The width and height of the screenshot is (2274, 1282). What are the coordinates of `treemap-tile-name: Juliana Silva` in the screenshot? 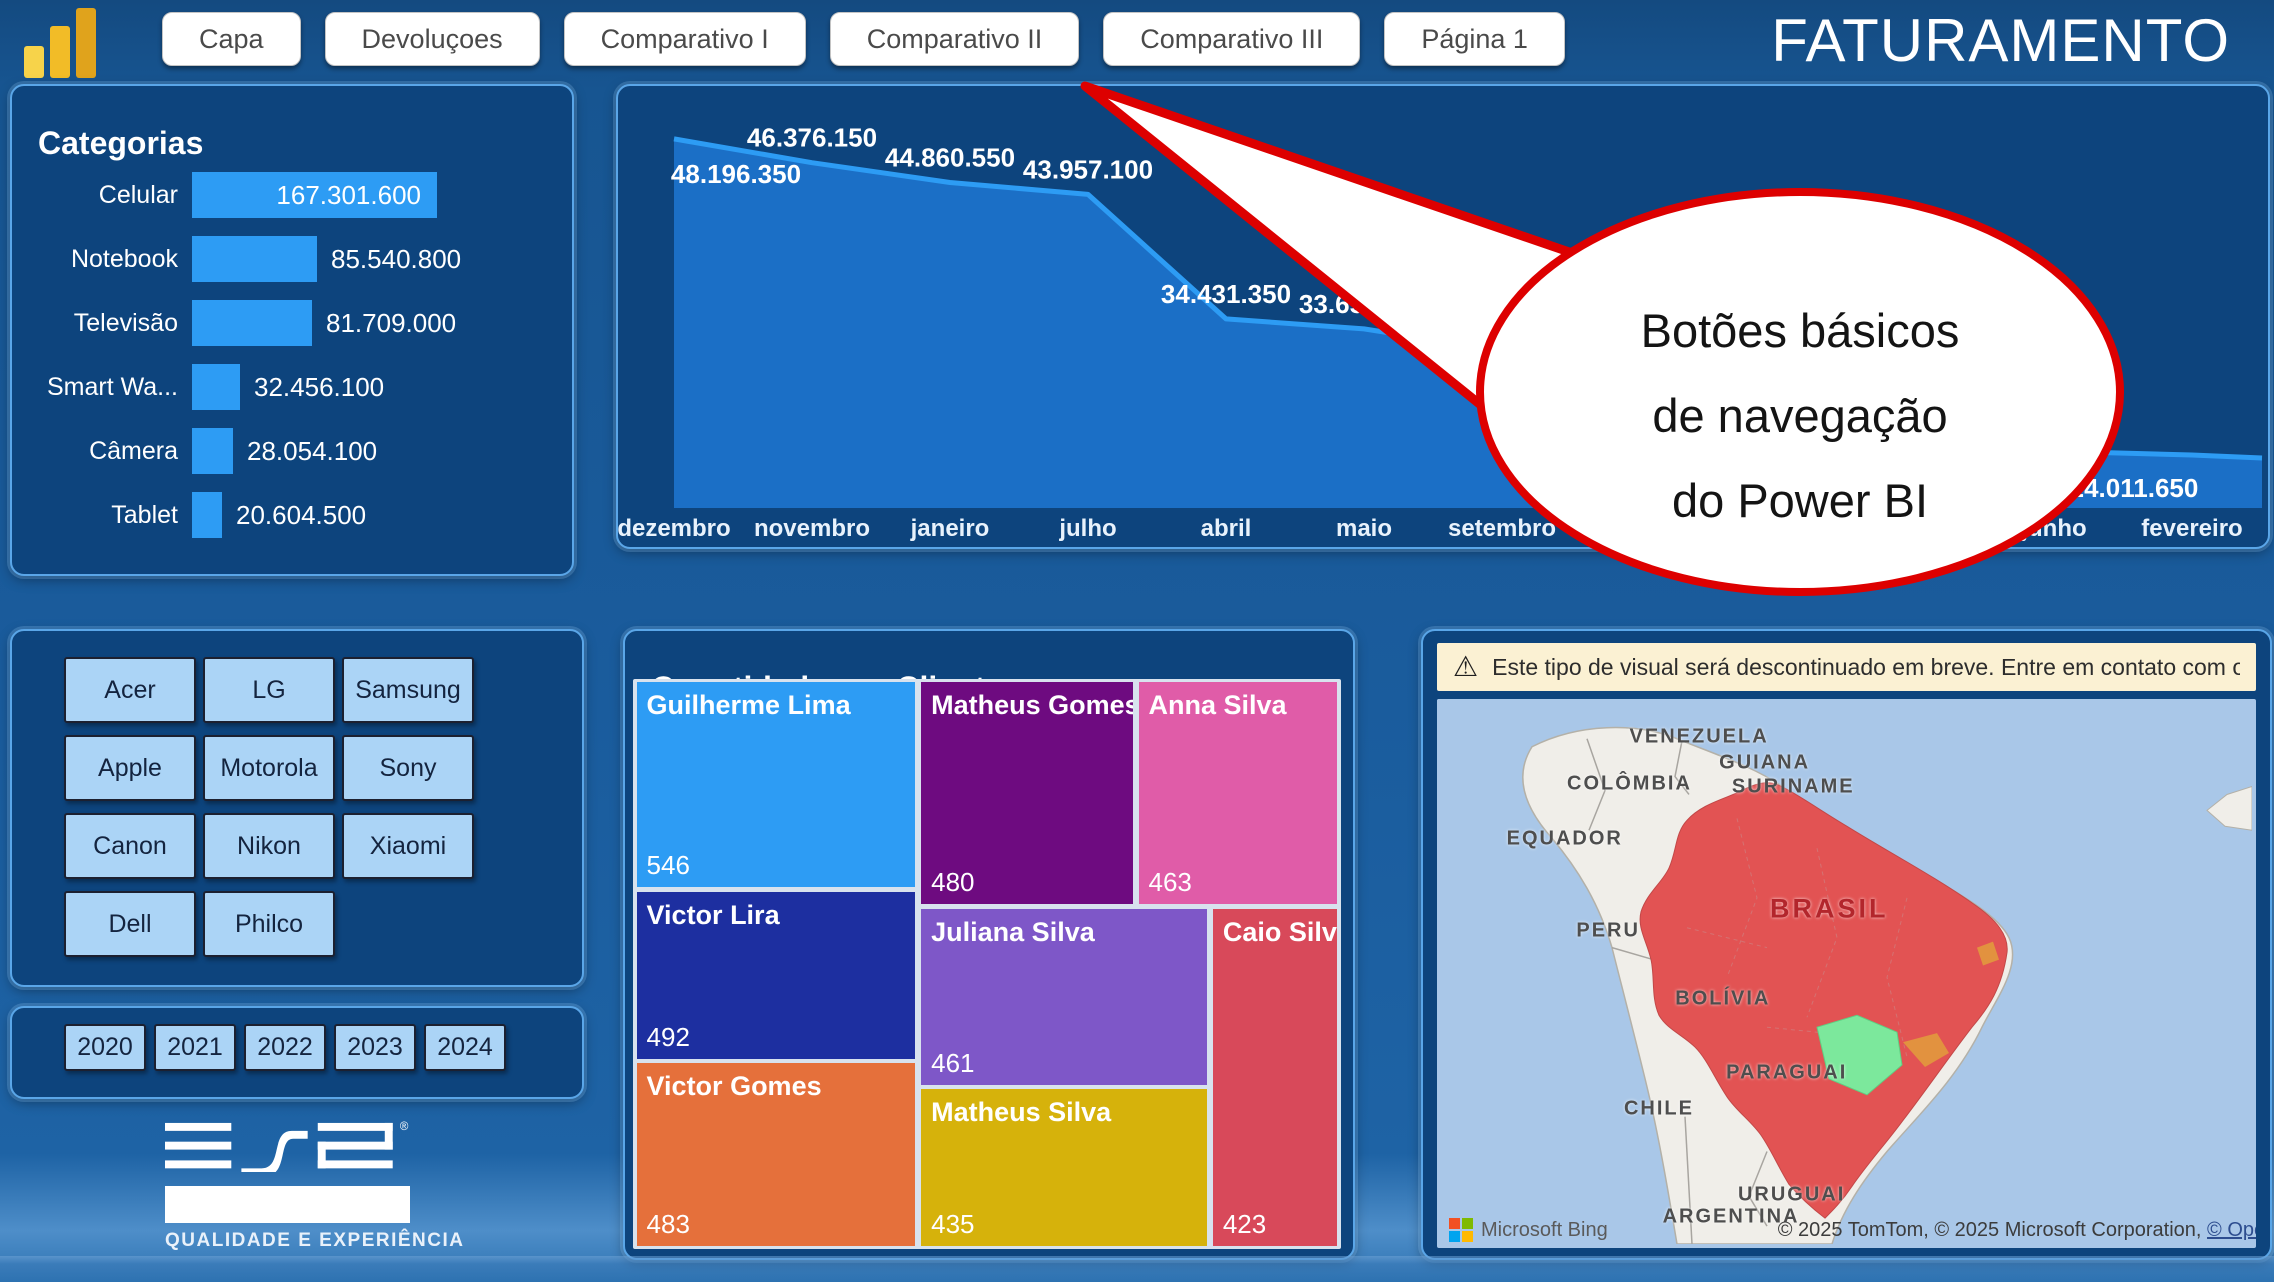 It's located at (1013, 931).